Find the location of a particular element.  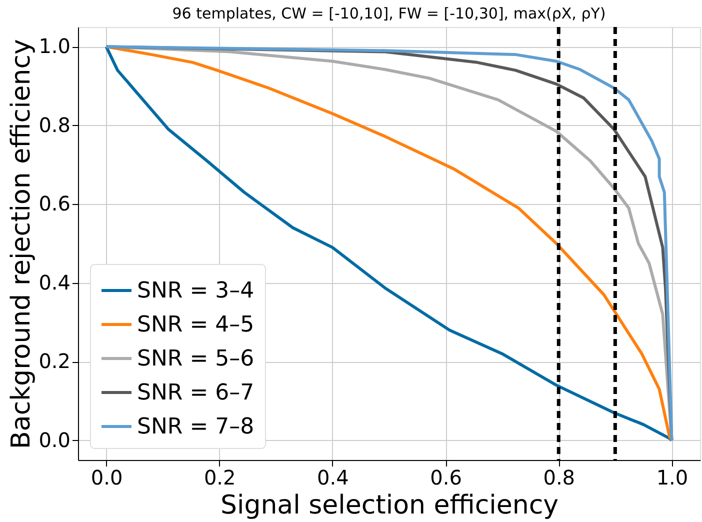

chart-title: 96 templates, CW = [-10,10], FW = [-10,30], max(ρX, ρY) is located at coordinates (389, 13).